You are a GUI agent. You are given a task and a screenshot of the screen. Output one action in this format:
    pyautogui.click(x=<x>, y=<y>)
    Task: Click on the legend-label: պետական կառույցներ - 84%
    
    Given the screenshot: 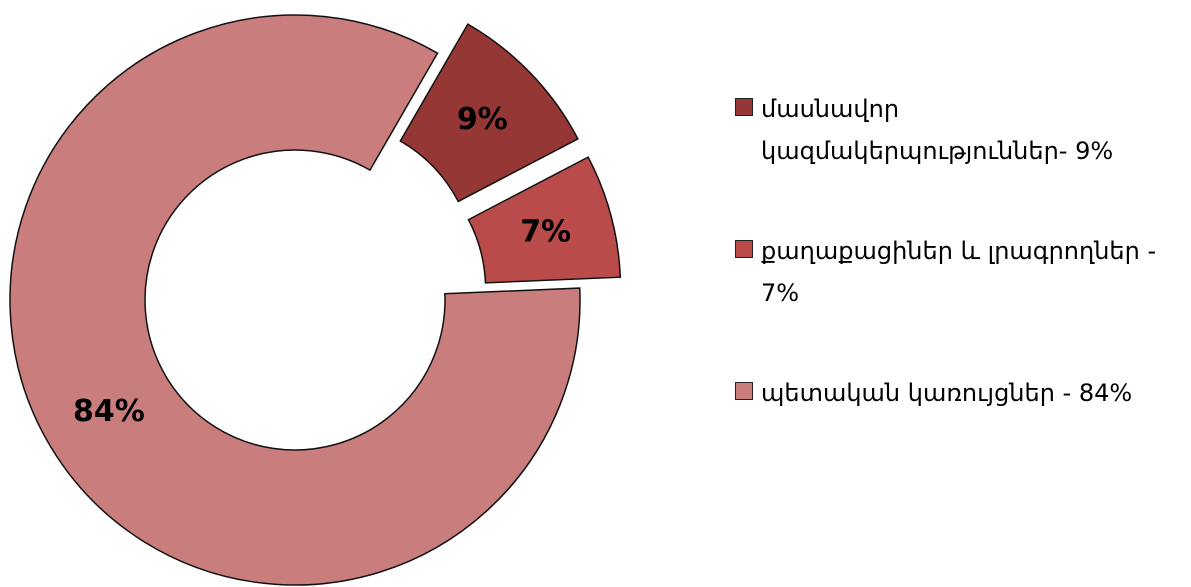 What is the action you would take?
    pyautogui.click(x=947, y=393)
    